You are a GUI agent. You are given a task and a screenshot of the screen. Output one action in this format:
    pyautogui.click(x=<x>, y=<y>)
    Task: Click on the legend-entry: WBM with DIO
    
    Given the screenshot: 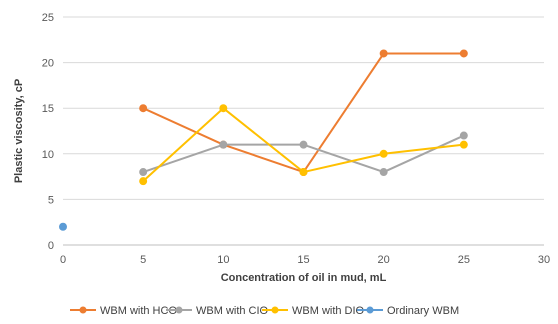 What is the action you would take?
    pyautogui.click(x=313, y=311)
    